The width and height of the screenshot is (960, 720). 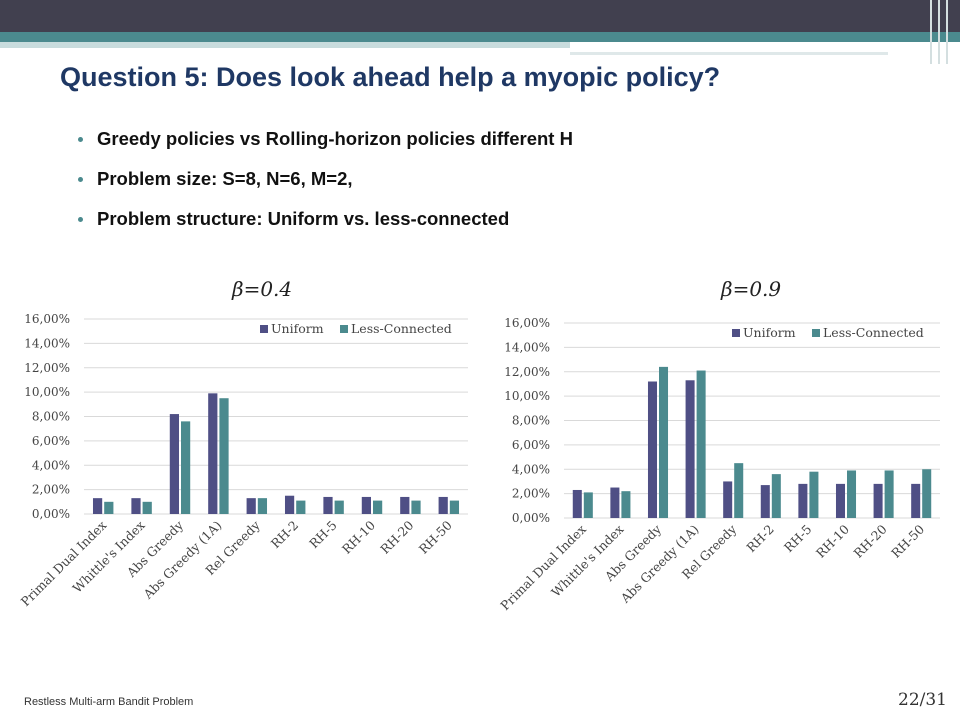 What do you see at coordinates (922, 700) in the screenshot?
I see `page-number: 22/31` at bounding box center [922, 700].